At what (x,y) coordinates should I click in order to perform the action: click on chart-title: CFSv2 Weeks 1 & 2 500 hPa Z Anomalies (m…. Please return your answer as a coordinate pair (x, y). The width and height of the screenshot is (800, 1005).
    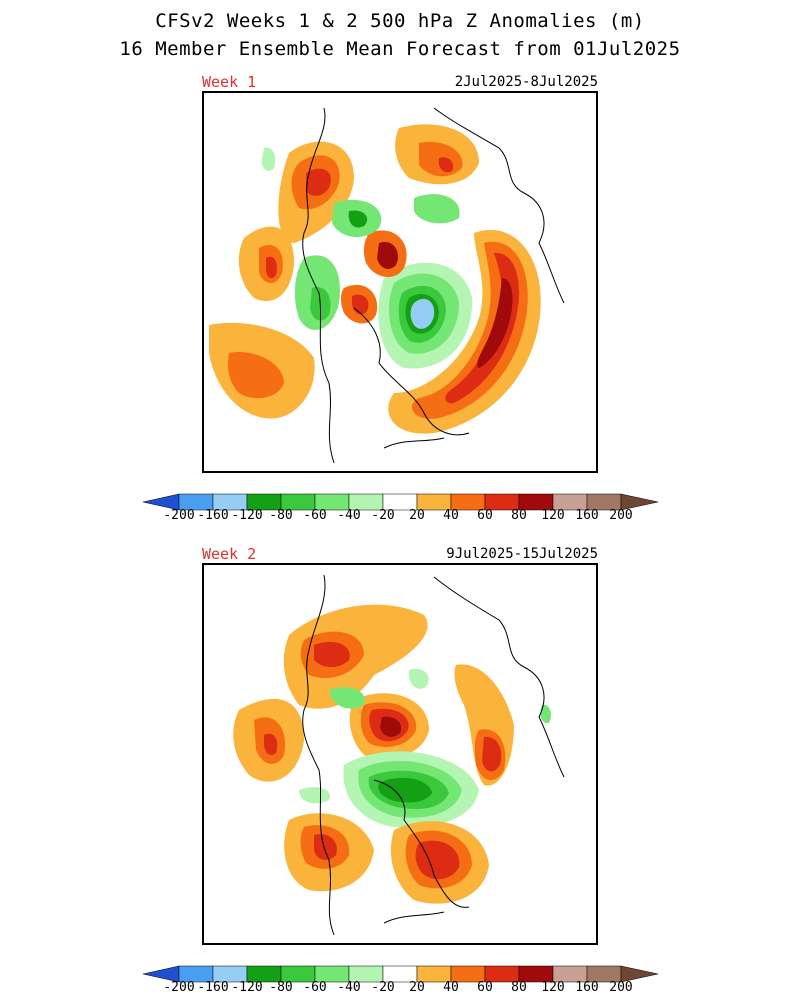
    Looking at the image, I should click on (400, 21).